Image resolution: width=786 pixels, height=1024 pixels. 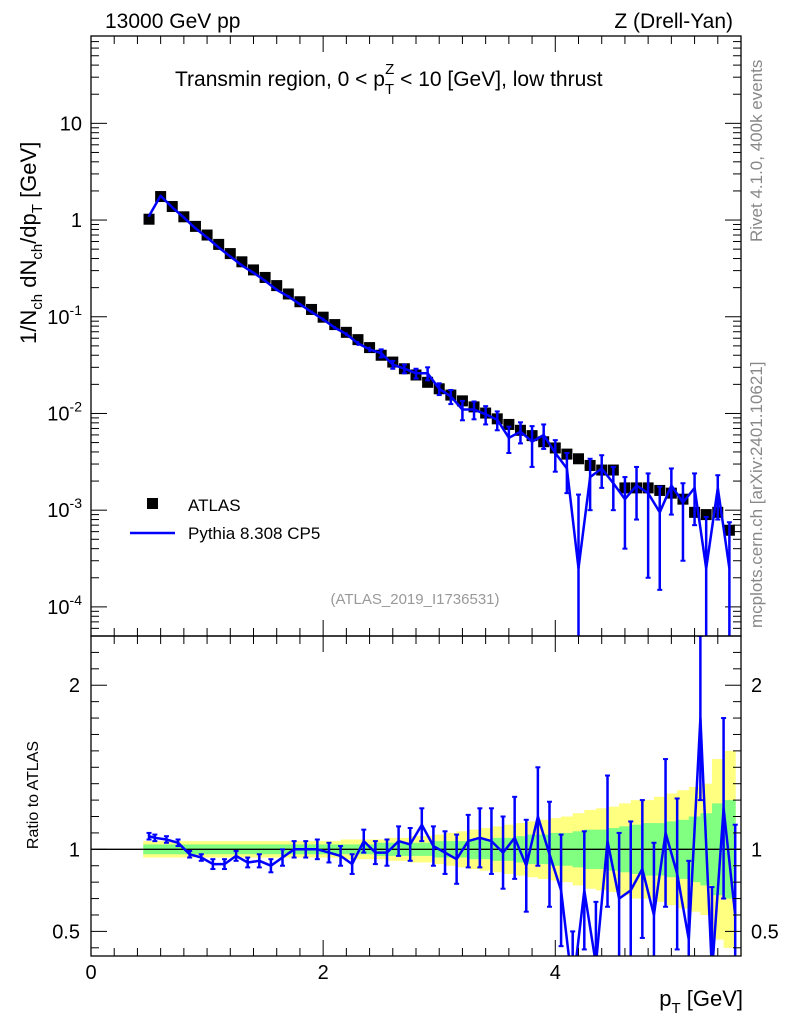 I want to click on ytick-exponent: -3, so click(x=76, y=503).